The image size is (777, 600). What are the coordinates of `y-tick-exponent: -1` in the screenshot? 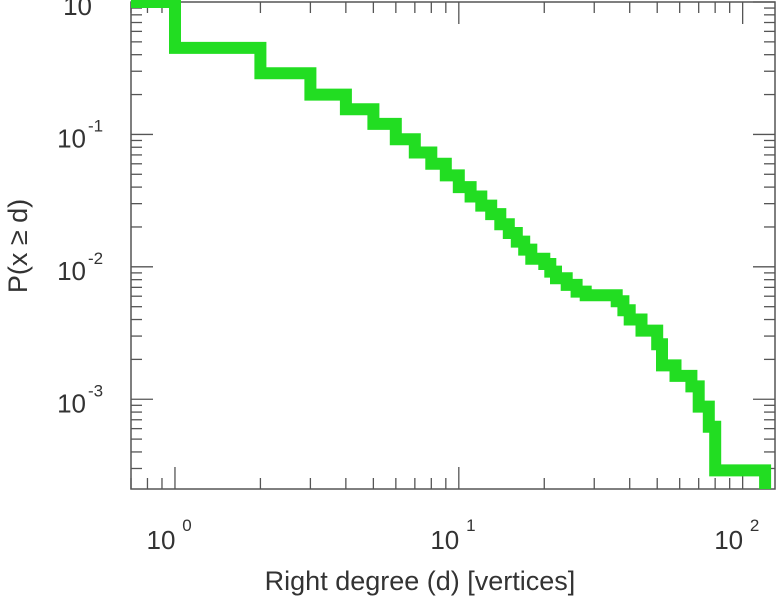 It's located at (95, 125).